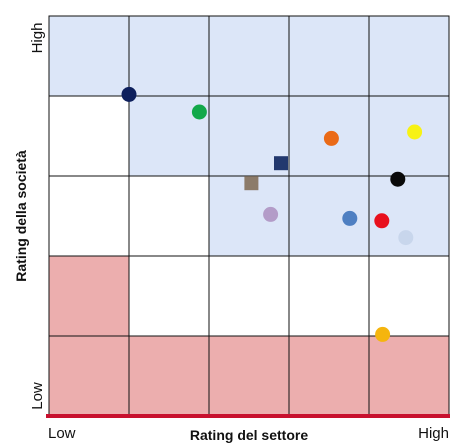 Image resolution: width=451 pixels, height=443 pixels. I want to click on y-axis-title: Rating della società, so click(21, 216).